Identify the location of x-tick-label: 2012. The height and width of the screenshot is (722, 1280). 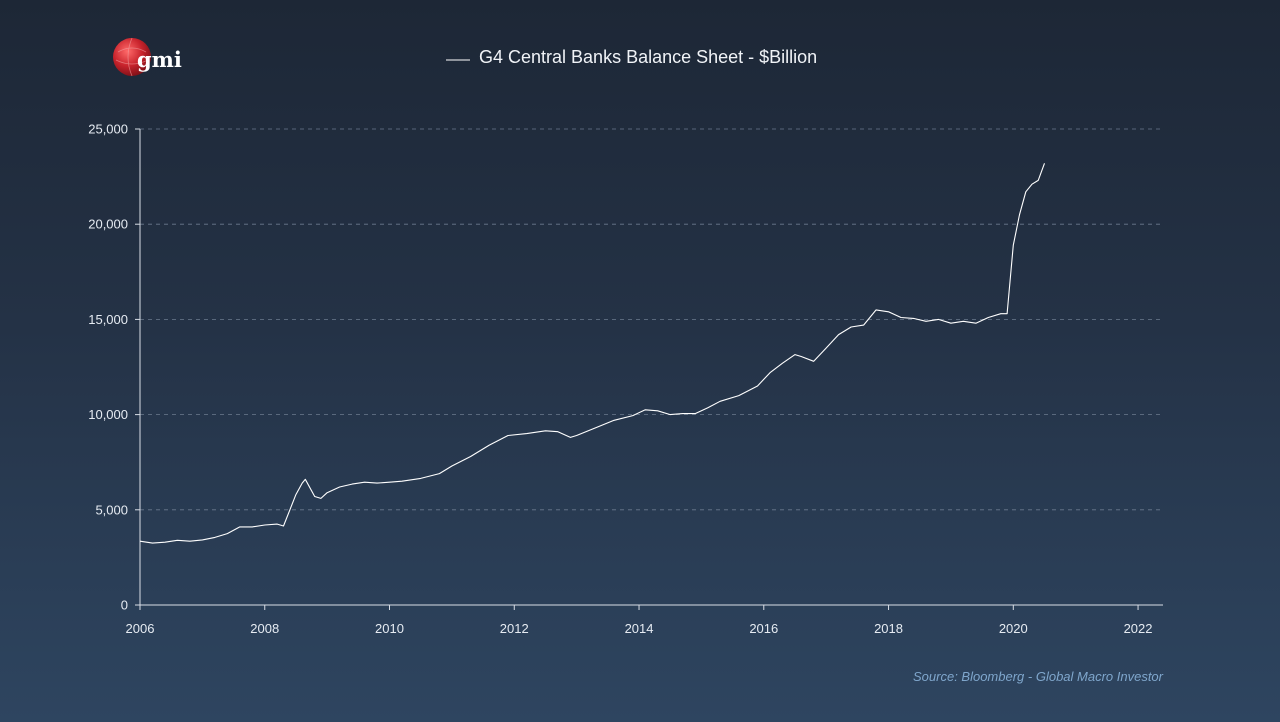
(514, 628).